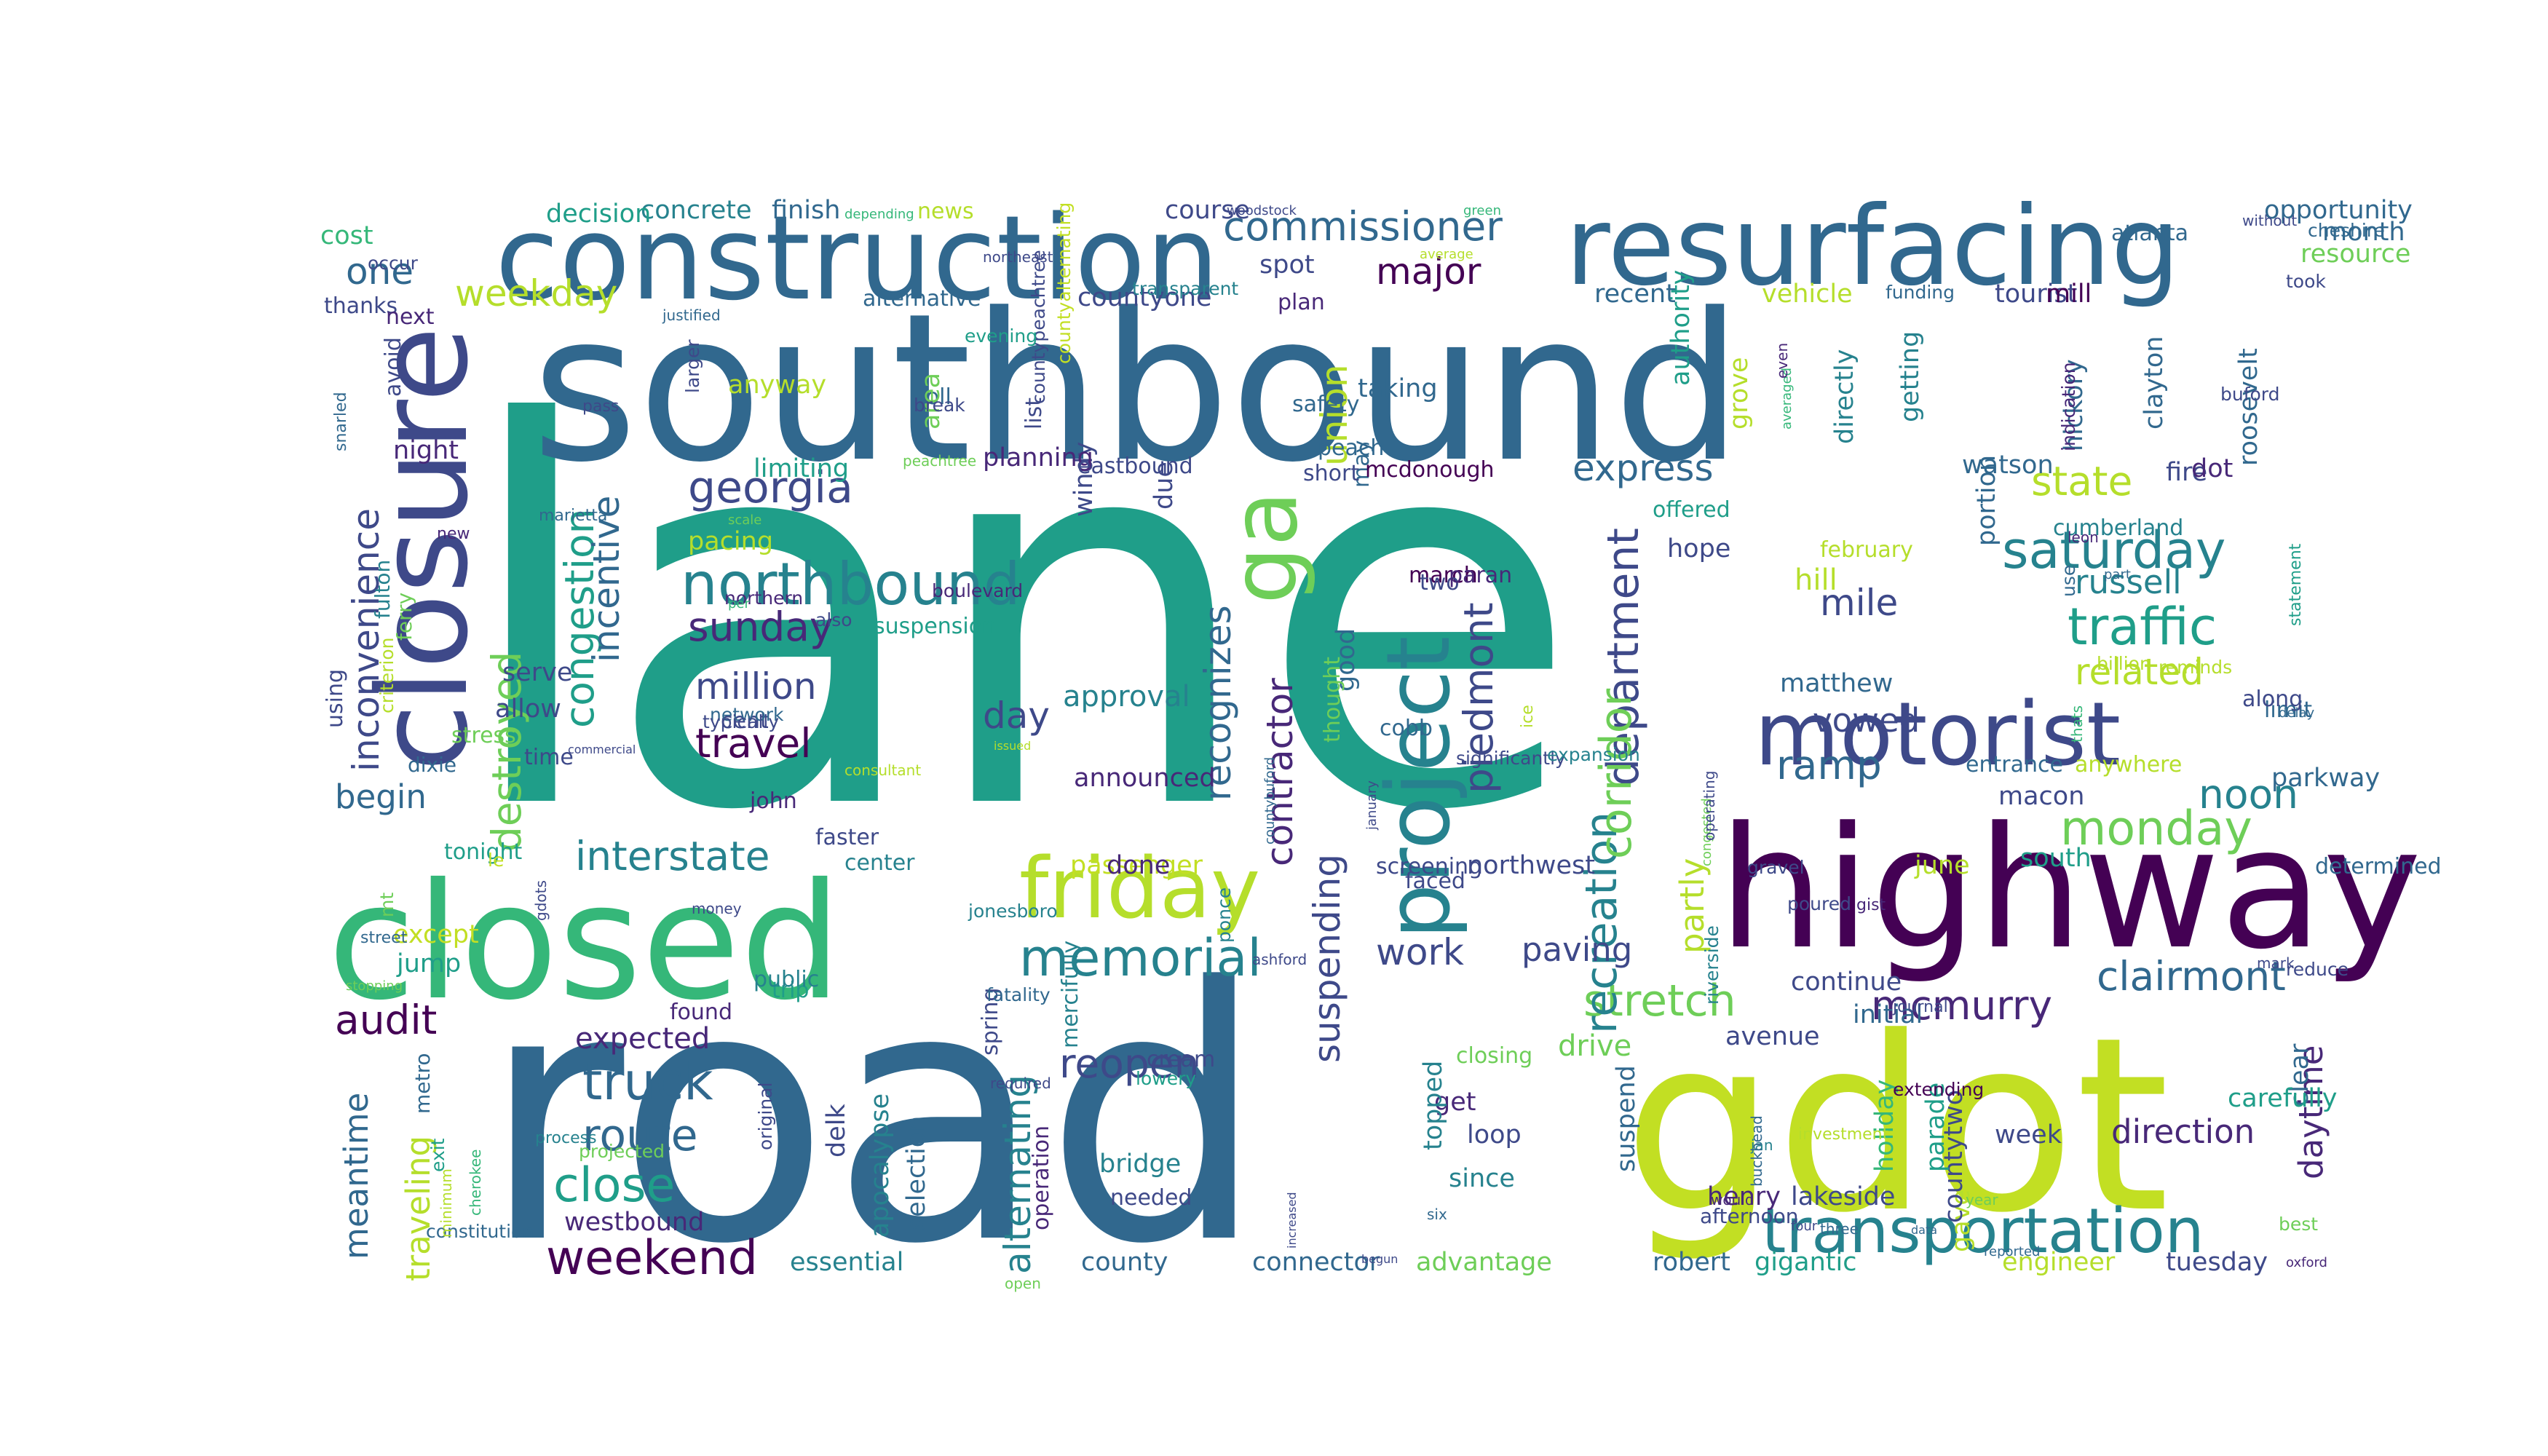 Image resolution: width=2548 pixels, height=1456 pixels. What do you see at coordinates (2124, 663) in the screenshot?
I see `word-billion: billion` at bounding box center [2124, 663].